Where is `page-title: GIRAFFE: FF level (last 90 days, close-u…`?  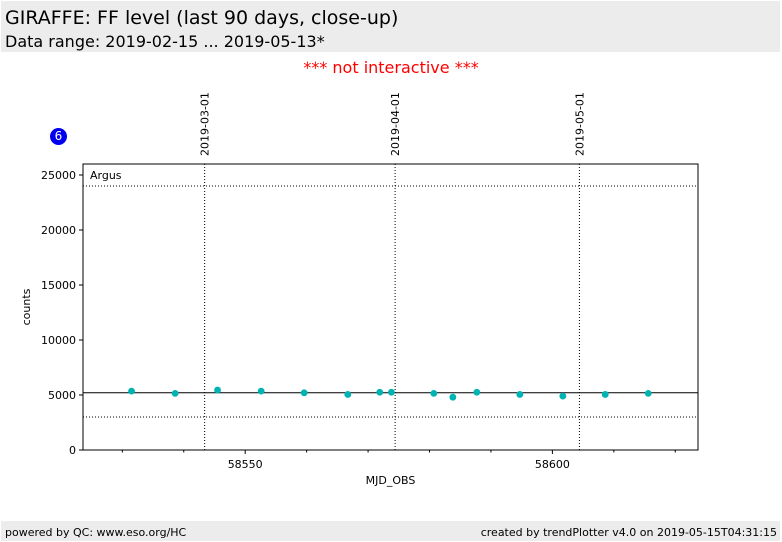
page-title: GIRAFFE: FF level (last 90 days, close-u… is located at coordinates (202, 18).